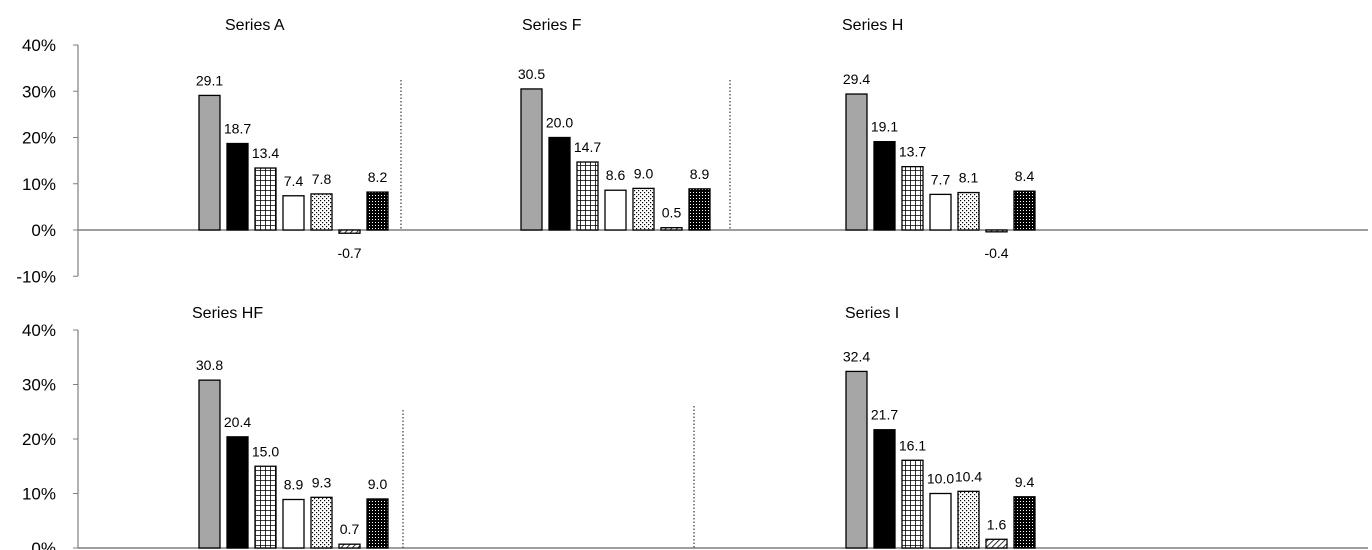  What do you see at coordinates (227, 313) in the screenshot?
I see `panel-title: Series HF` at bounding box center [227, 313].